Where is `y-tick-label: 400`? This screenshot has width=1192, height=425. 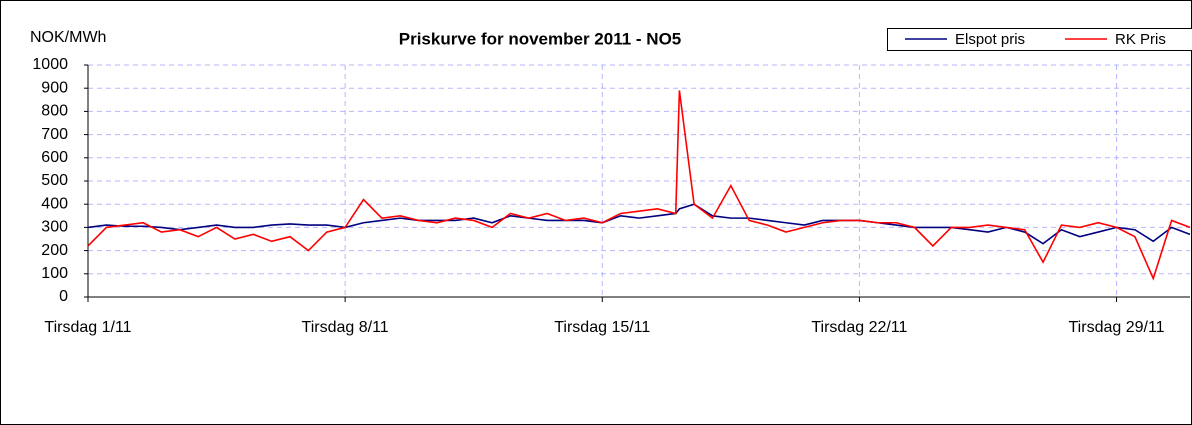
y-tick-label: 400 is located at coordinates (54, 203).